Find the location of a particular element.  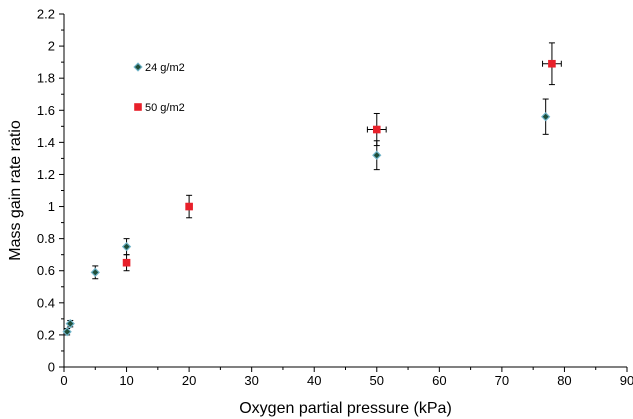

y-tick-label: 0.6 is located at coordinates (46, 270).